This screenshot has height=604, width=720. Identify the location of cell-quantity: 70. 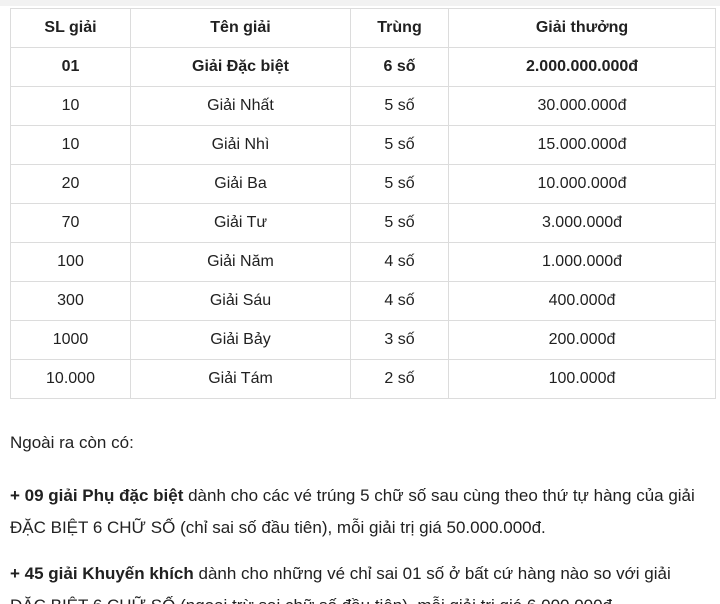
(70, 223).